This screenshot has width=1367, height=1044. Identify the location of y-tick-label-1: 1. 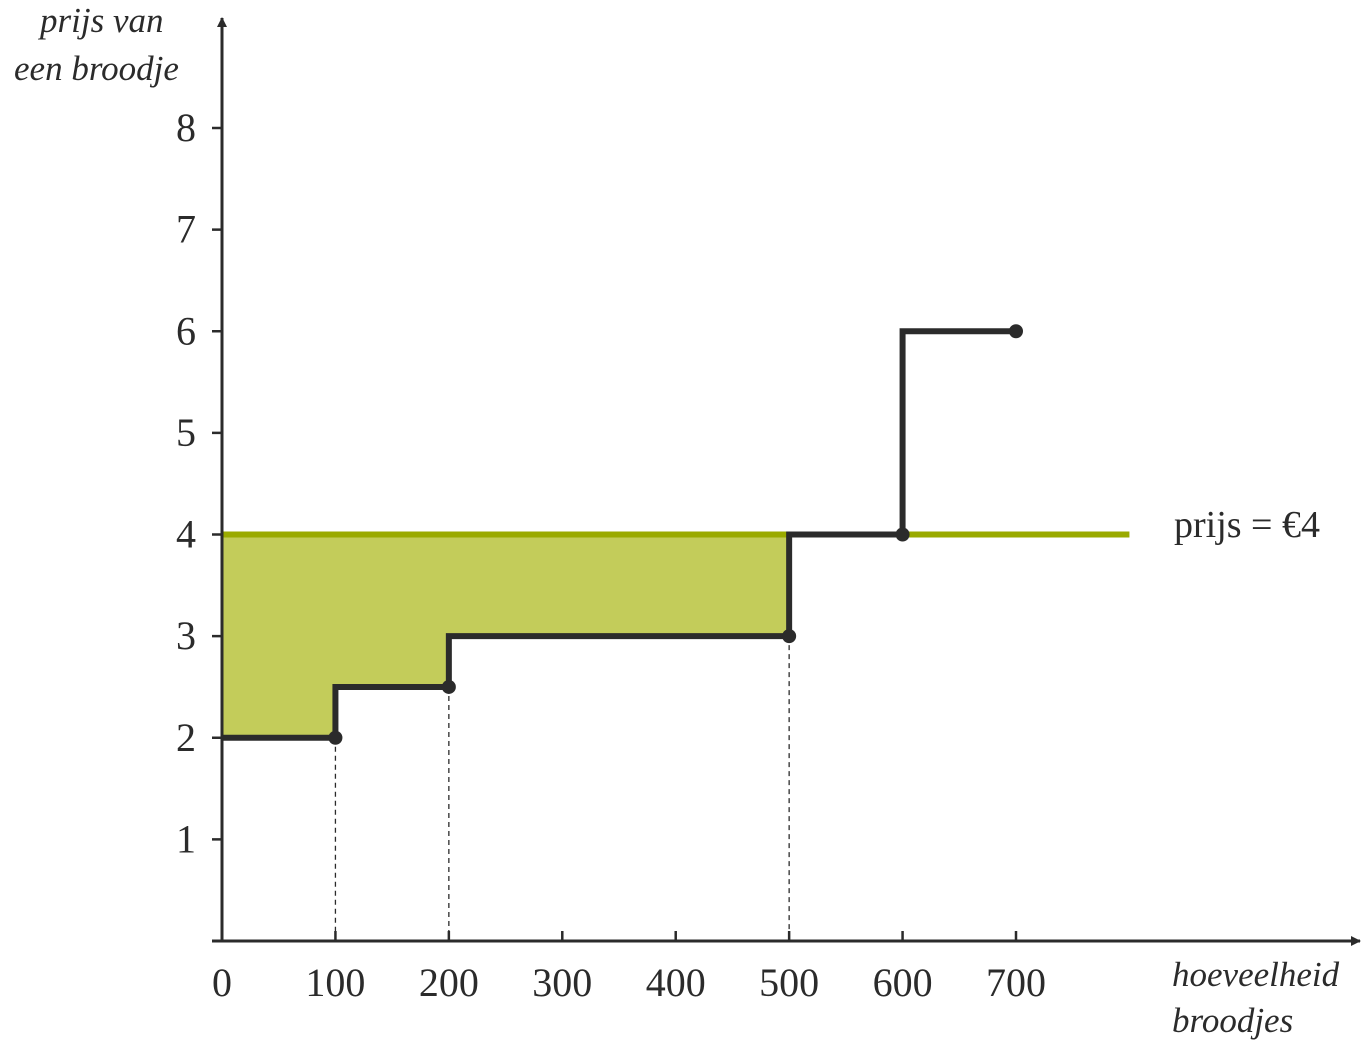
(186, 838).